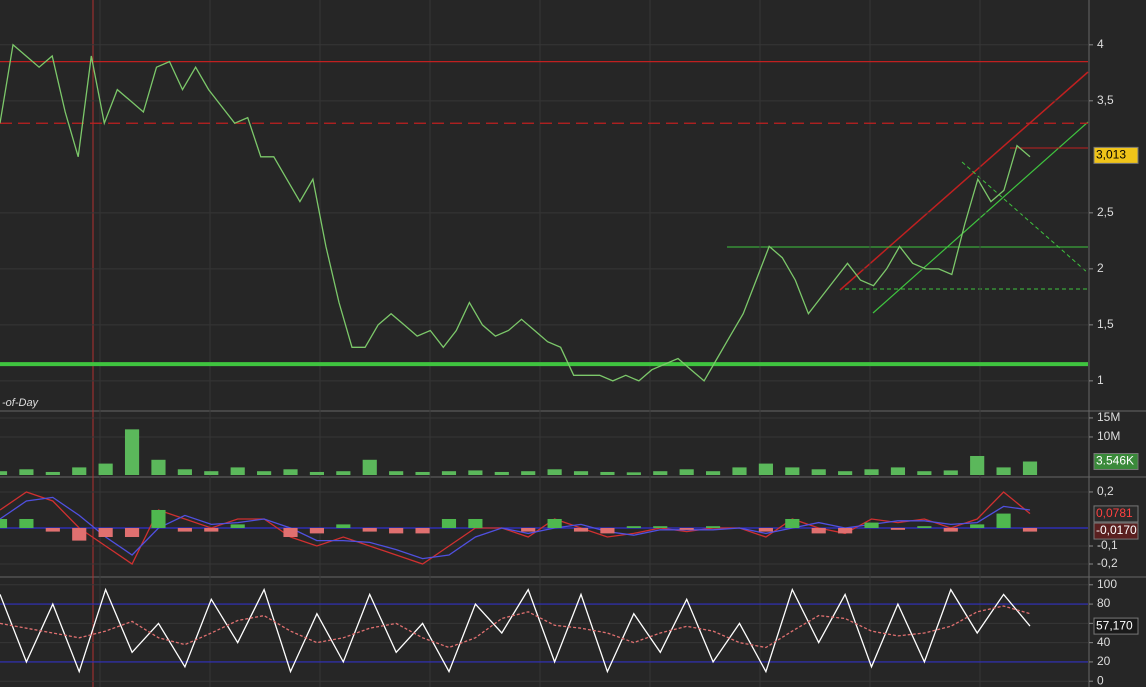 The height and width of the screenshot is (687, 1146). Describe the element at coordinates (1105, 212) in the screenshot. I see `y-tick-label: 2,5` at that location.